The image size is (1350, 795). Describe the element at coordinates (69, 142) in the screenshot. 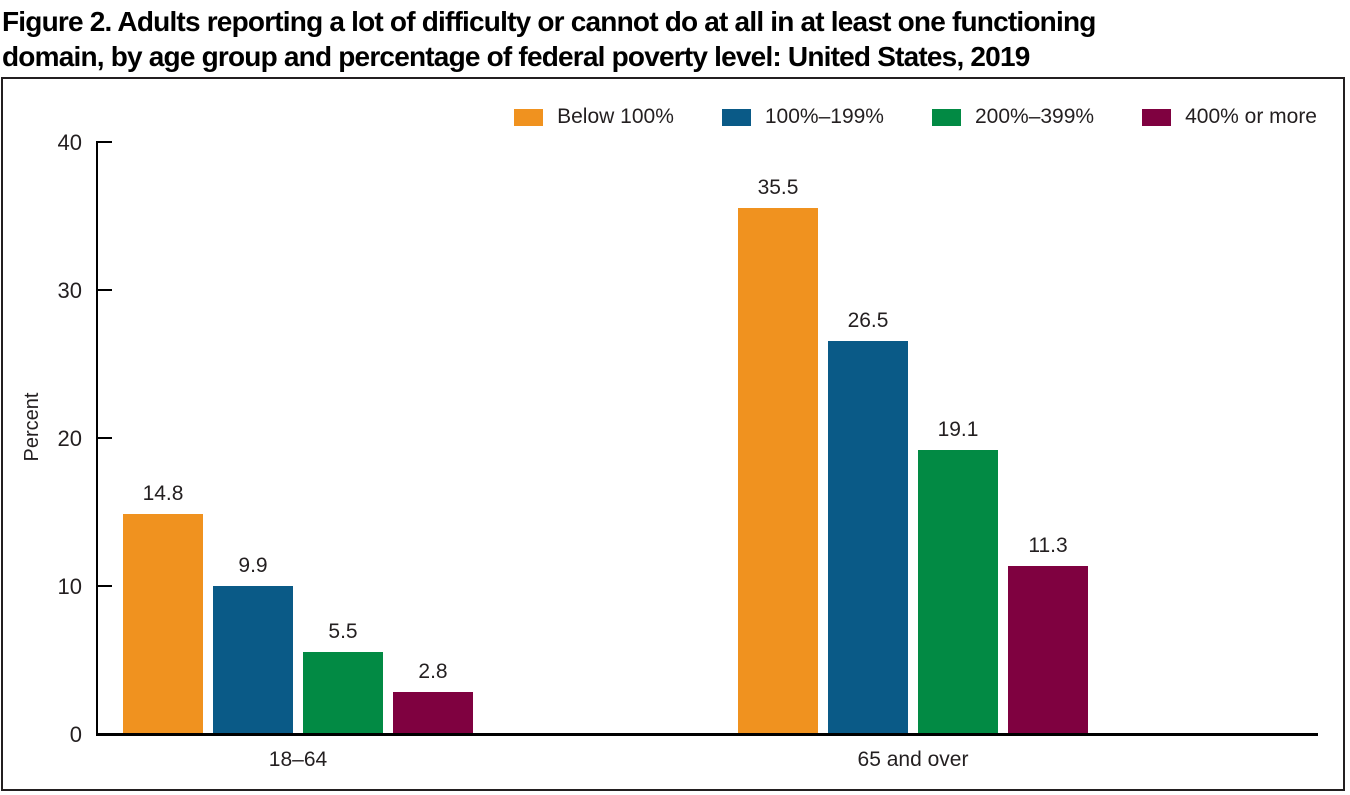

I see `y-tick-label: 40` at that location.